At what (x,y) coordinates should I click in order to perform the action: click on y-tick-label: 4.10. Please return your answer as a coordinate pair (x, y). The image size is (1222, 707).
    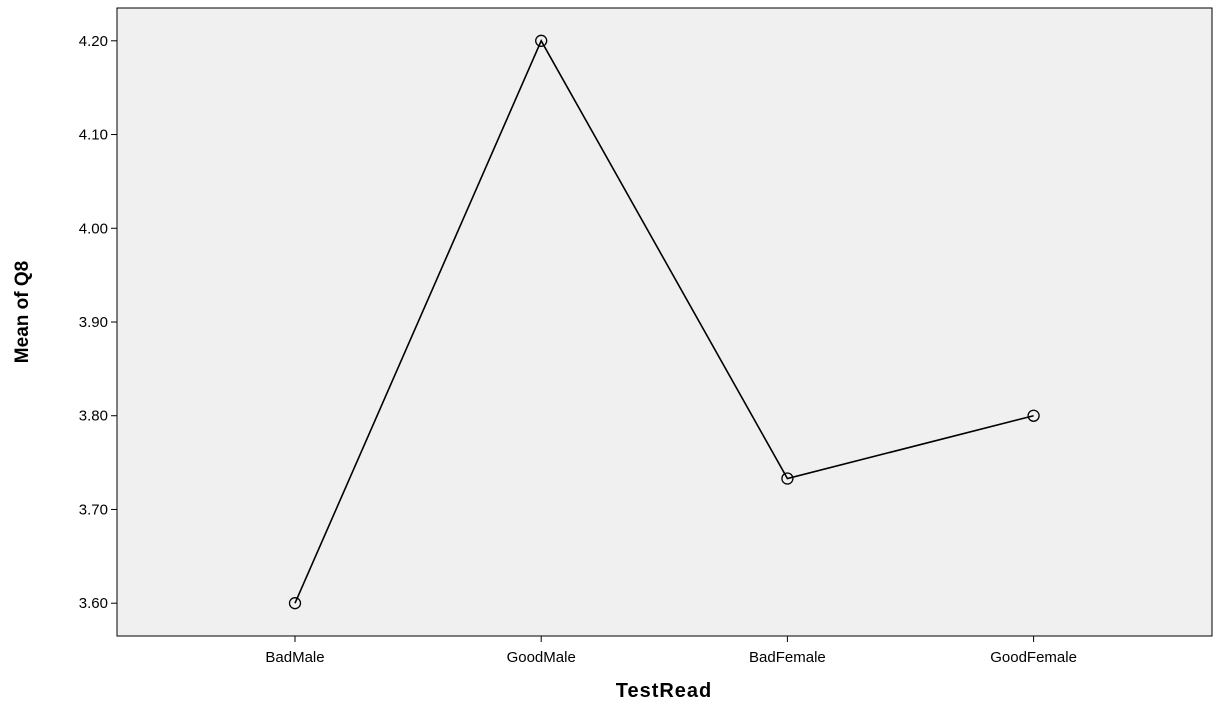
    Looking at the image, I should click on (93, 135).